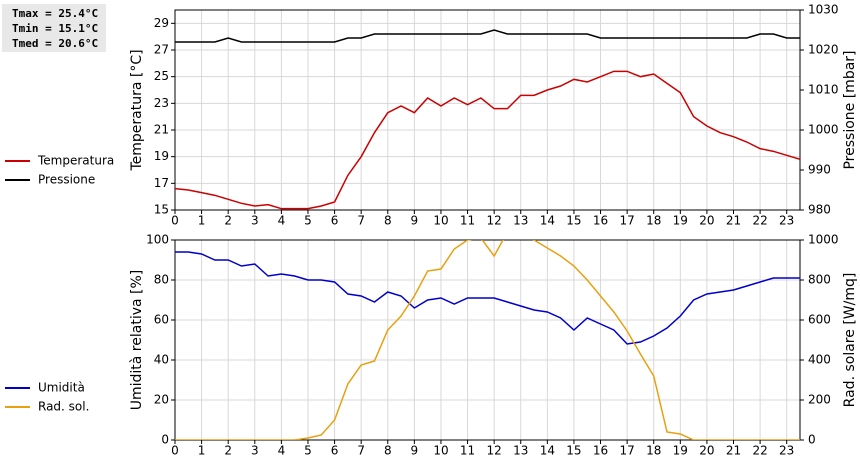  Describe the element at coordinates (161, 130) in the screenshot. I see `y-tick-label: 21` at that location.